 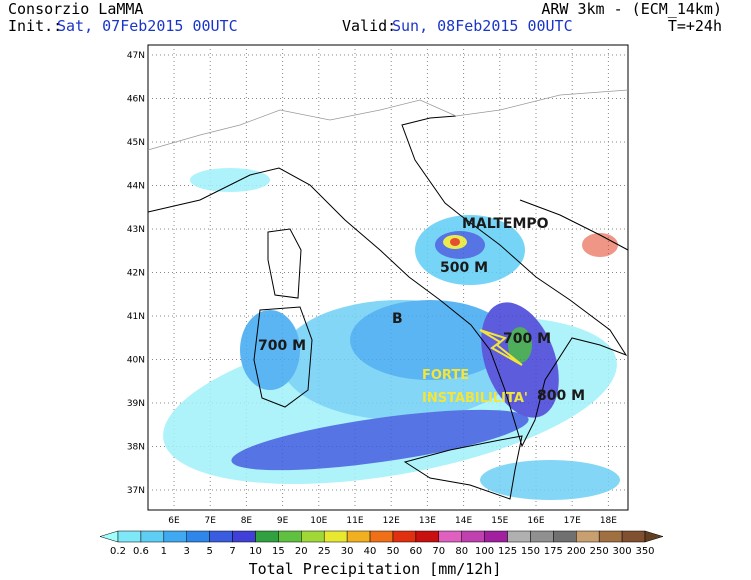 I want to click on annotation: B, so click(x=397, y=319).